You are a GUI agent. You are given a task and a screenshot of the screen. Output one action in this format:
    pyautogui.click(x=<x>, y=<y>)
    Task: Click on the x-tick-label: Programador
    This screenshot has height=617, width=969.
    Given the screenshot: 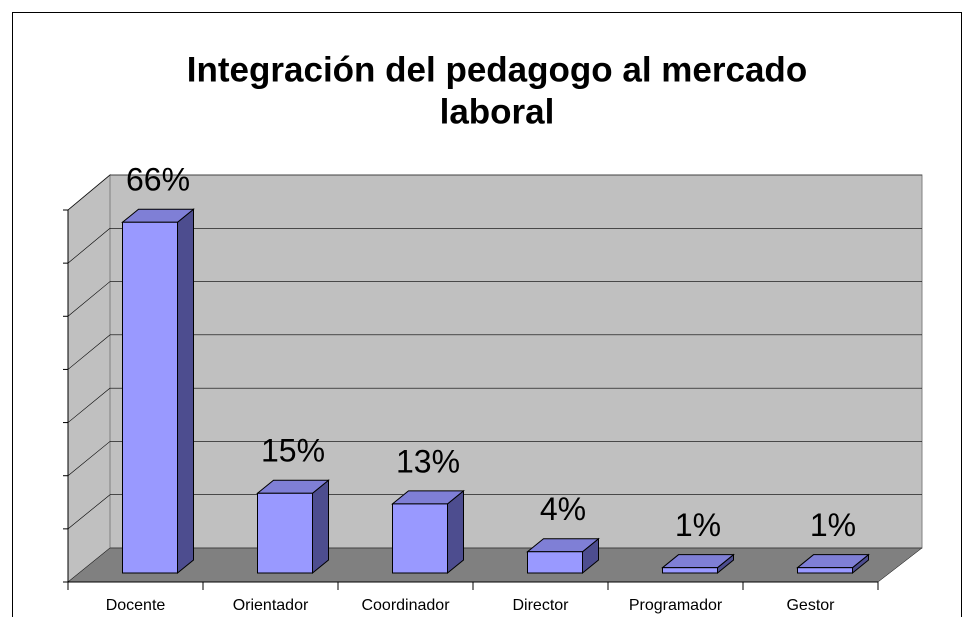 What is the action you would take?
    pyautogui.click(x=676, y=605)
    